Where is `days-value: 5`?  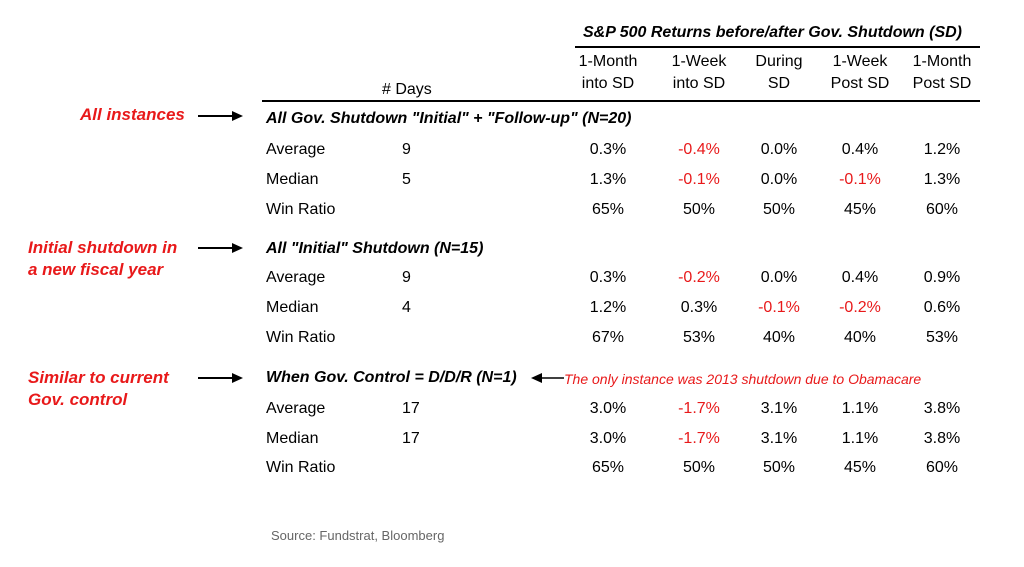 days-value: 5 is located at coordinates (406, 179).